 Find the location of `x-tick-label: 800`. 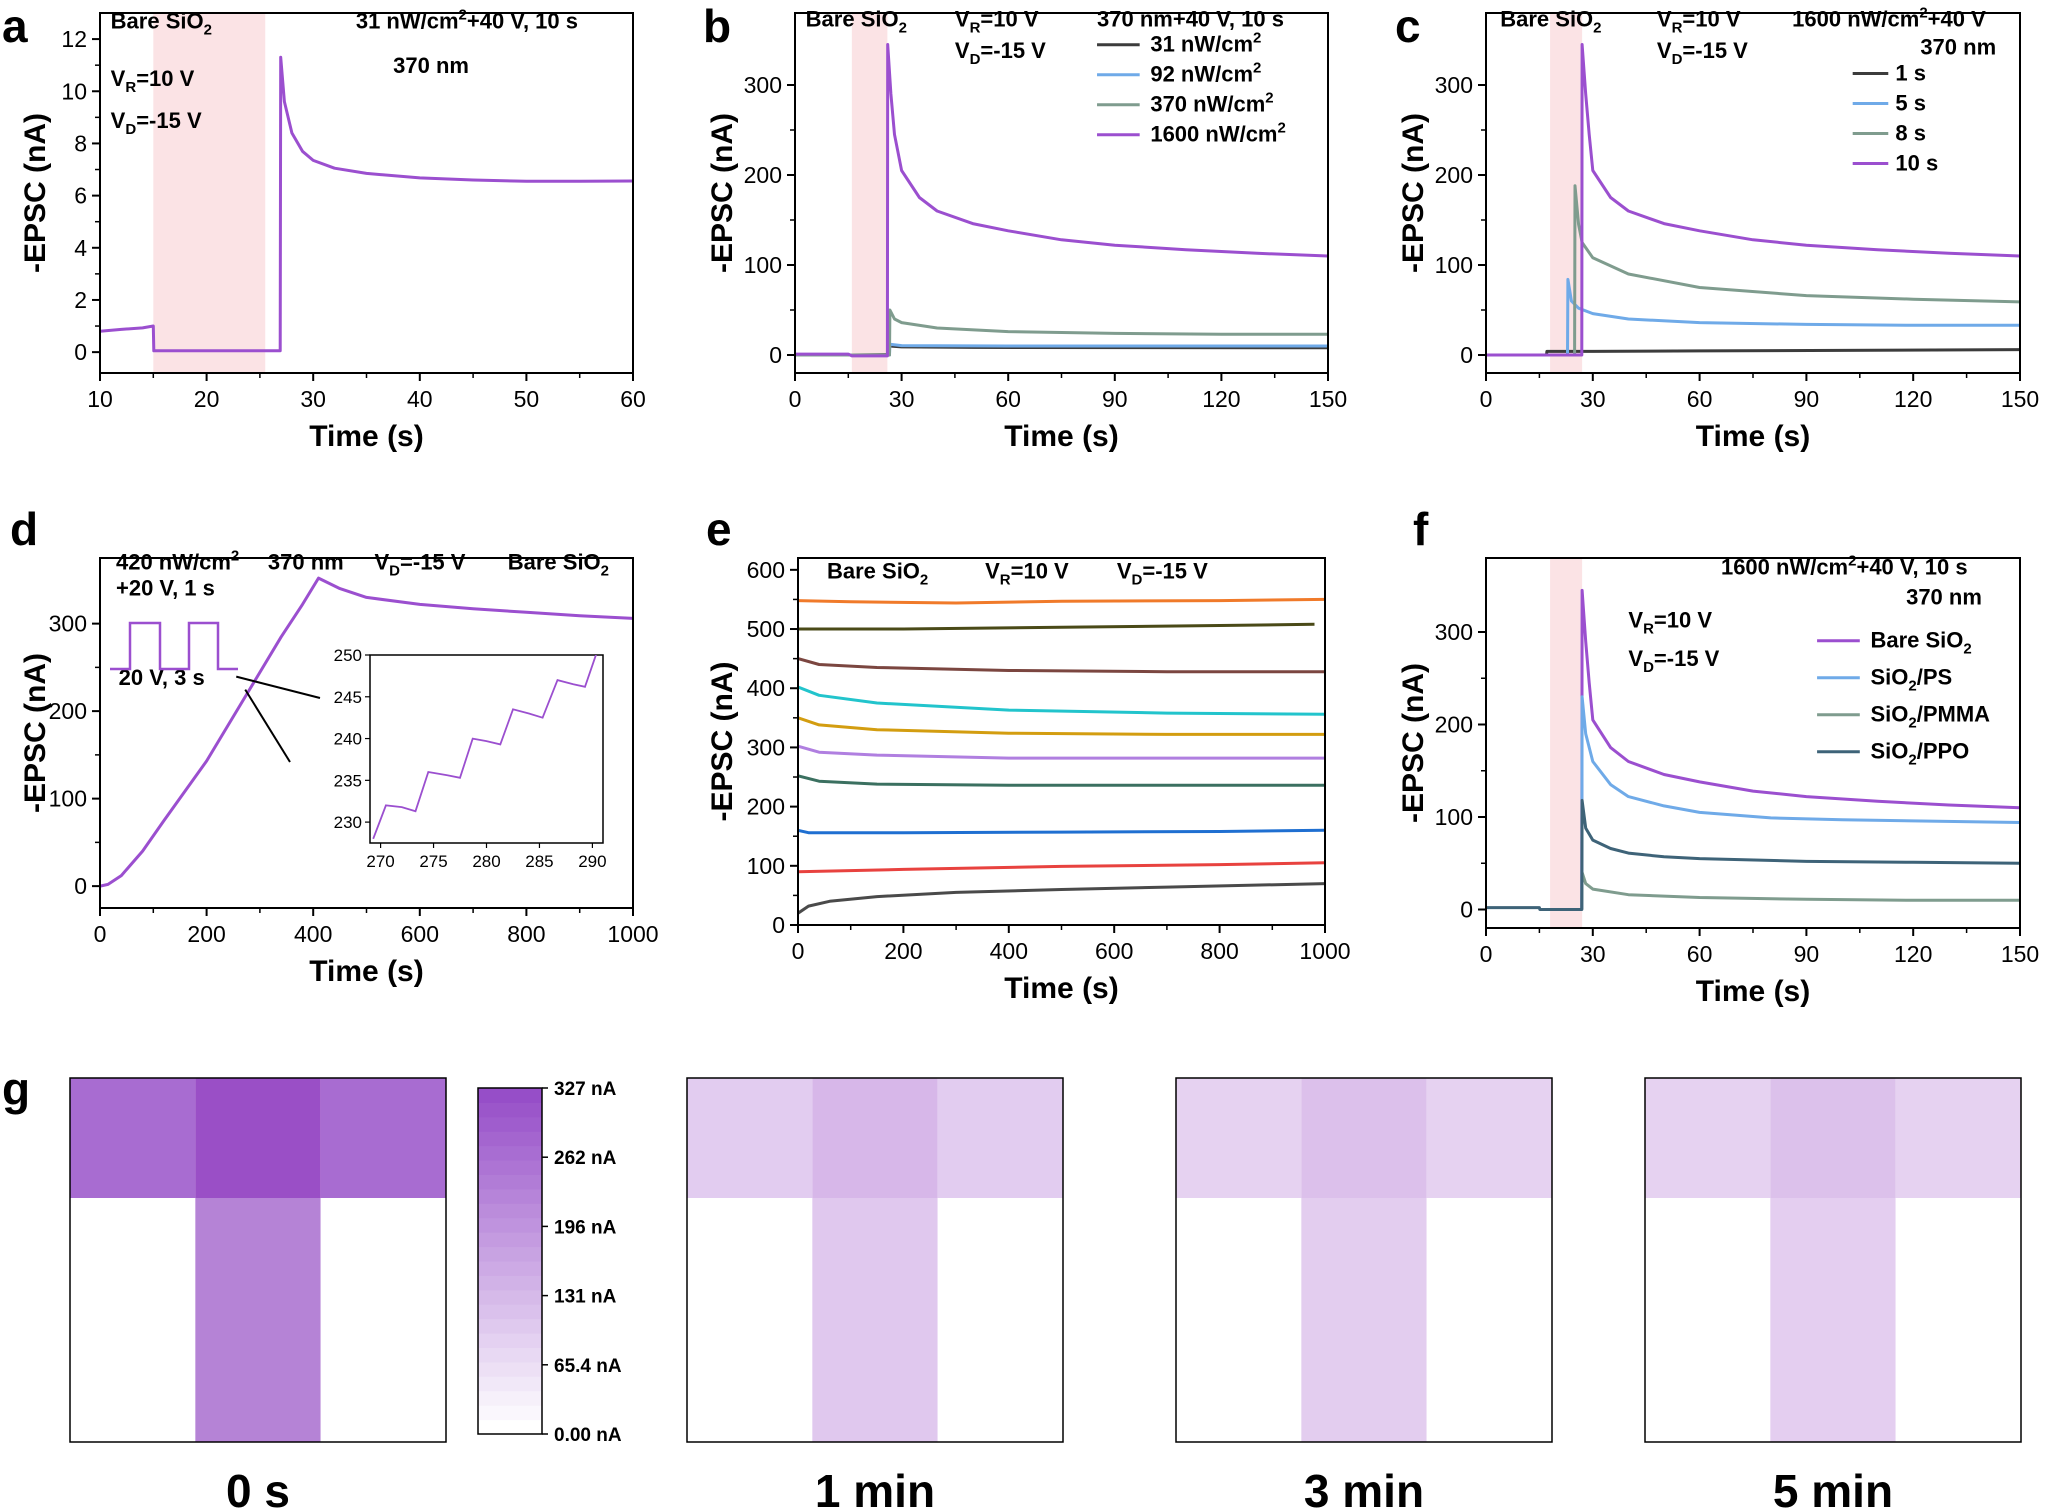

x-tick-label: 800 is located at coordinates (526, 934).